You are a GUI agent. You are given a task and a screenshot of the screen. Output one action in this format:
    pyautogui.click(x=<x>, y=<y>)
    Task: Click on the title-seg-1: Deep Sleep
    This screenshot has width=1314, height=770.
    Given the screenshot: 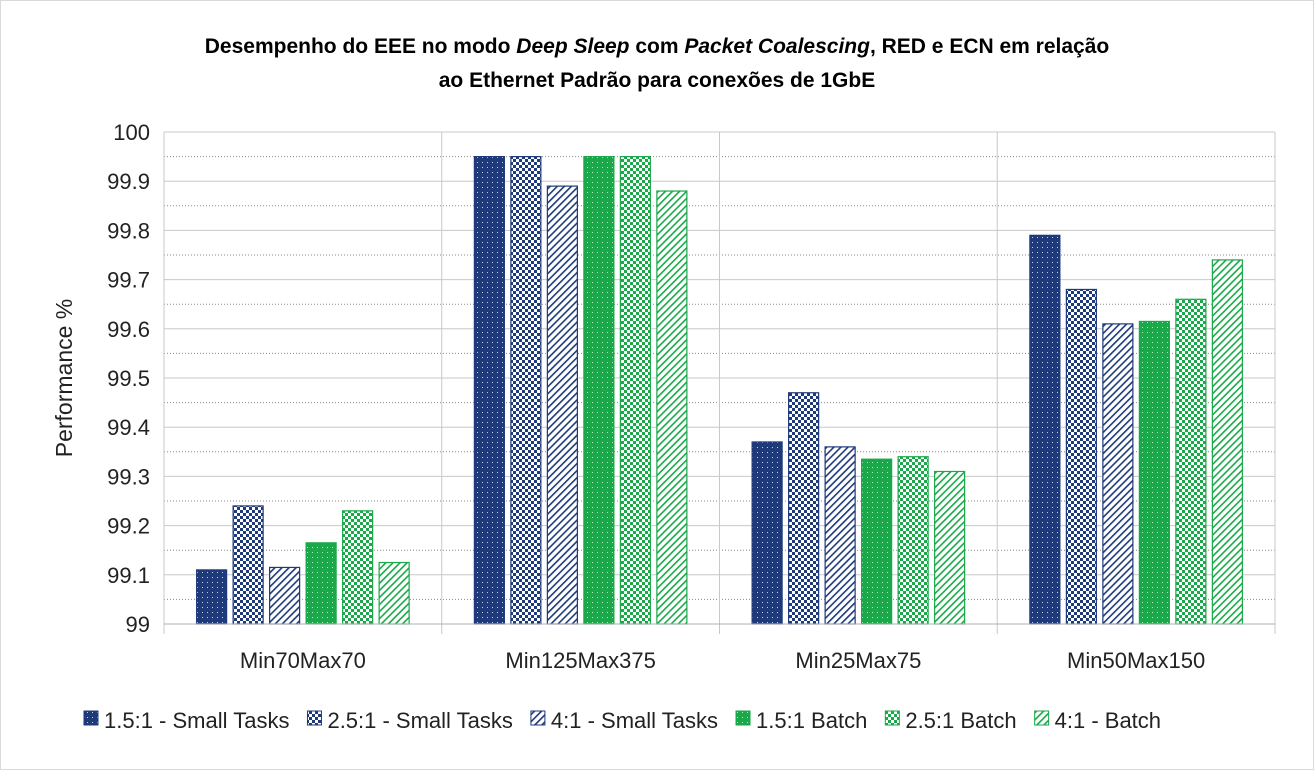 What is the action you would take?
    pyautogui.click(x=573, y=46)
    